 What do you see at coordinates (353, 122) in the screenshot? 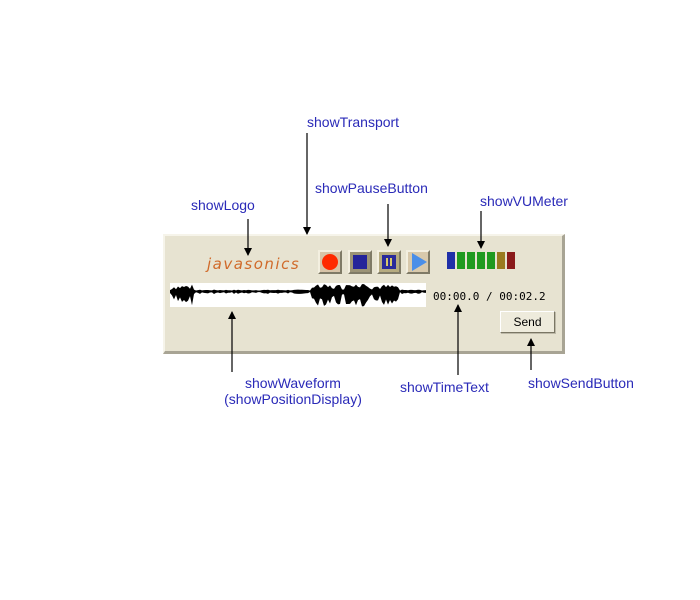
I see `label-show-transport: showTransport` at bounding box center [353, 122].